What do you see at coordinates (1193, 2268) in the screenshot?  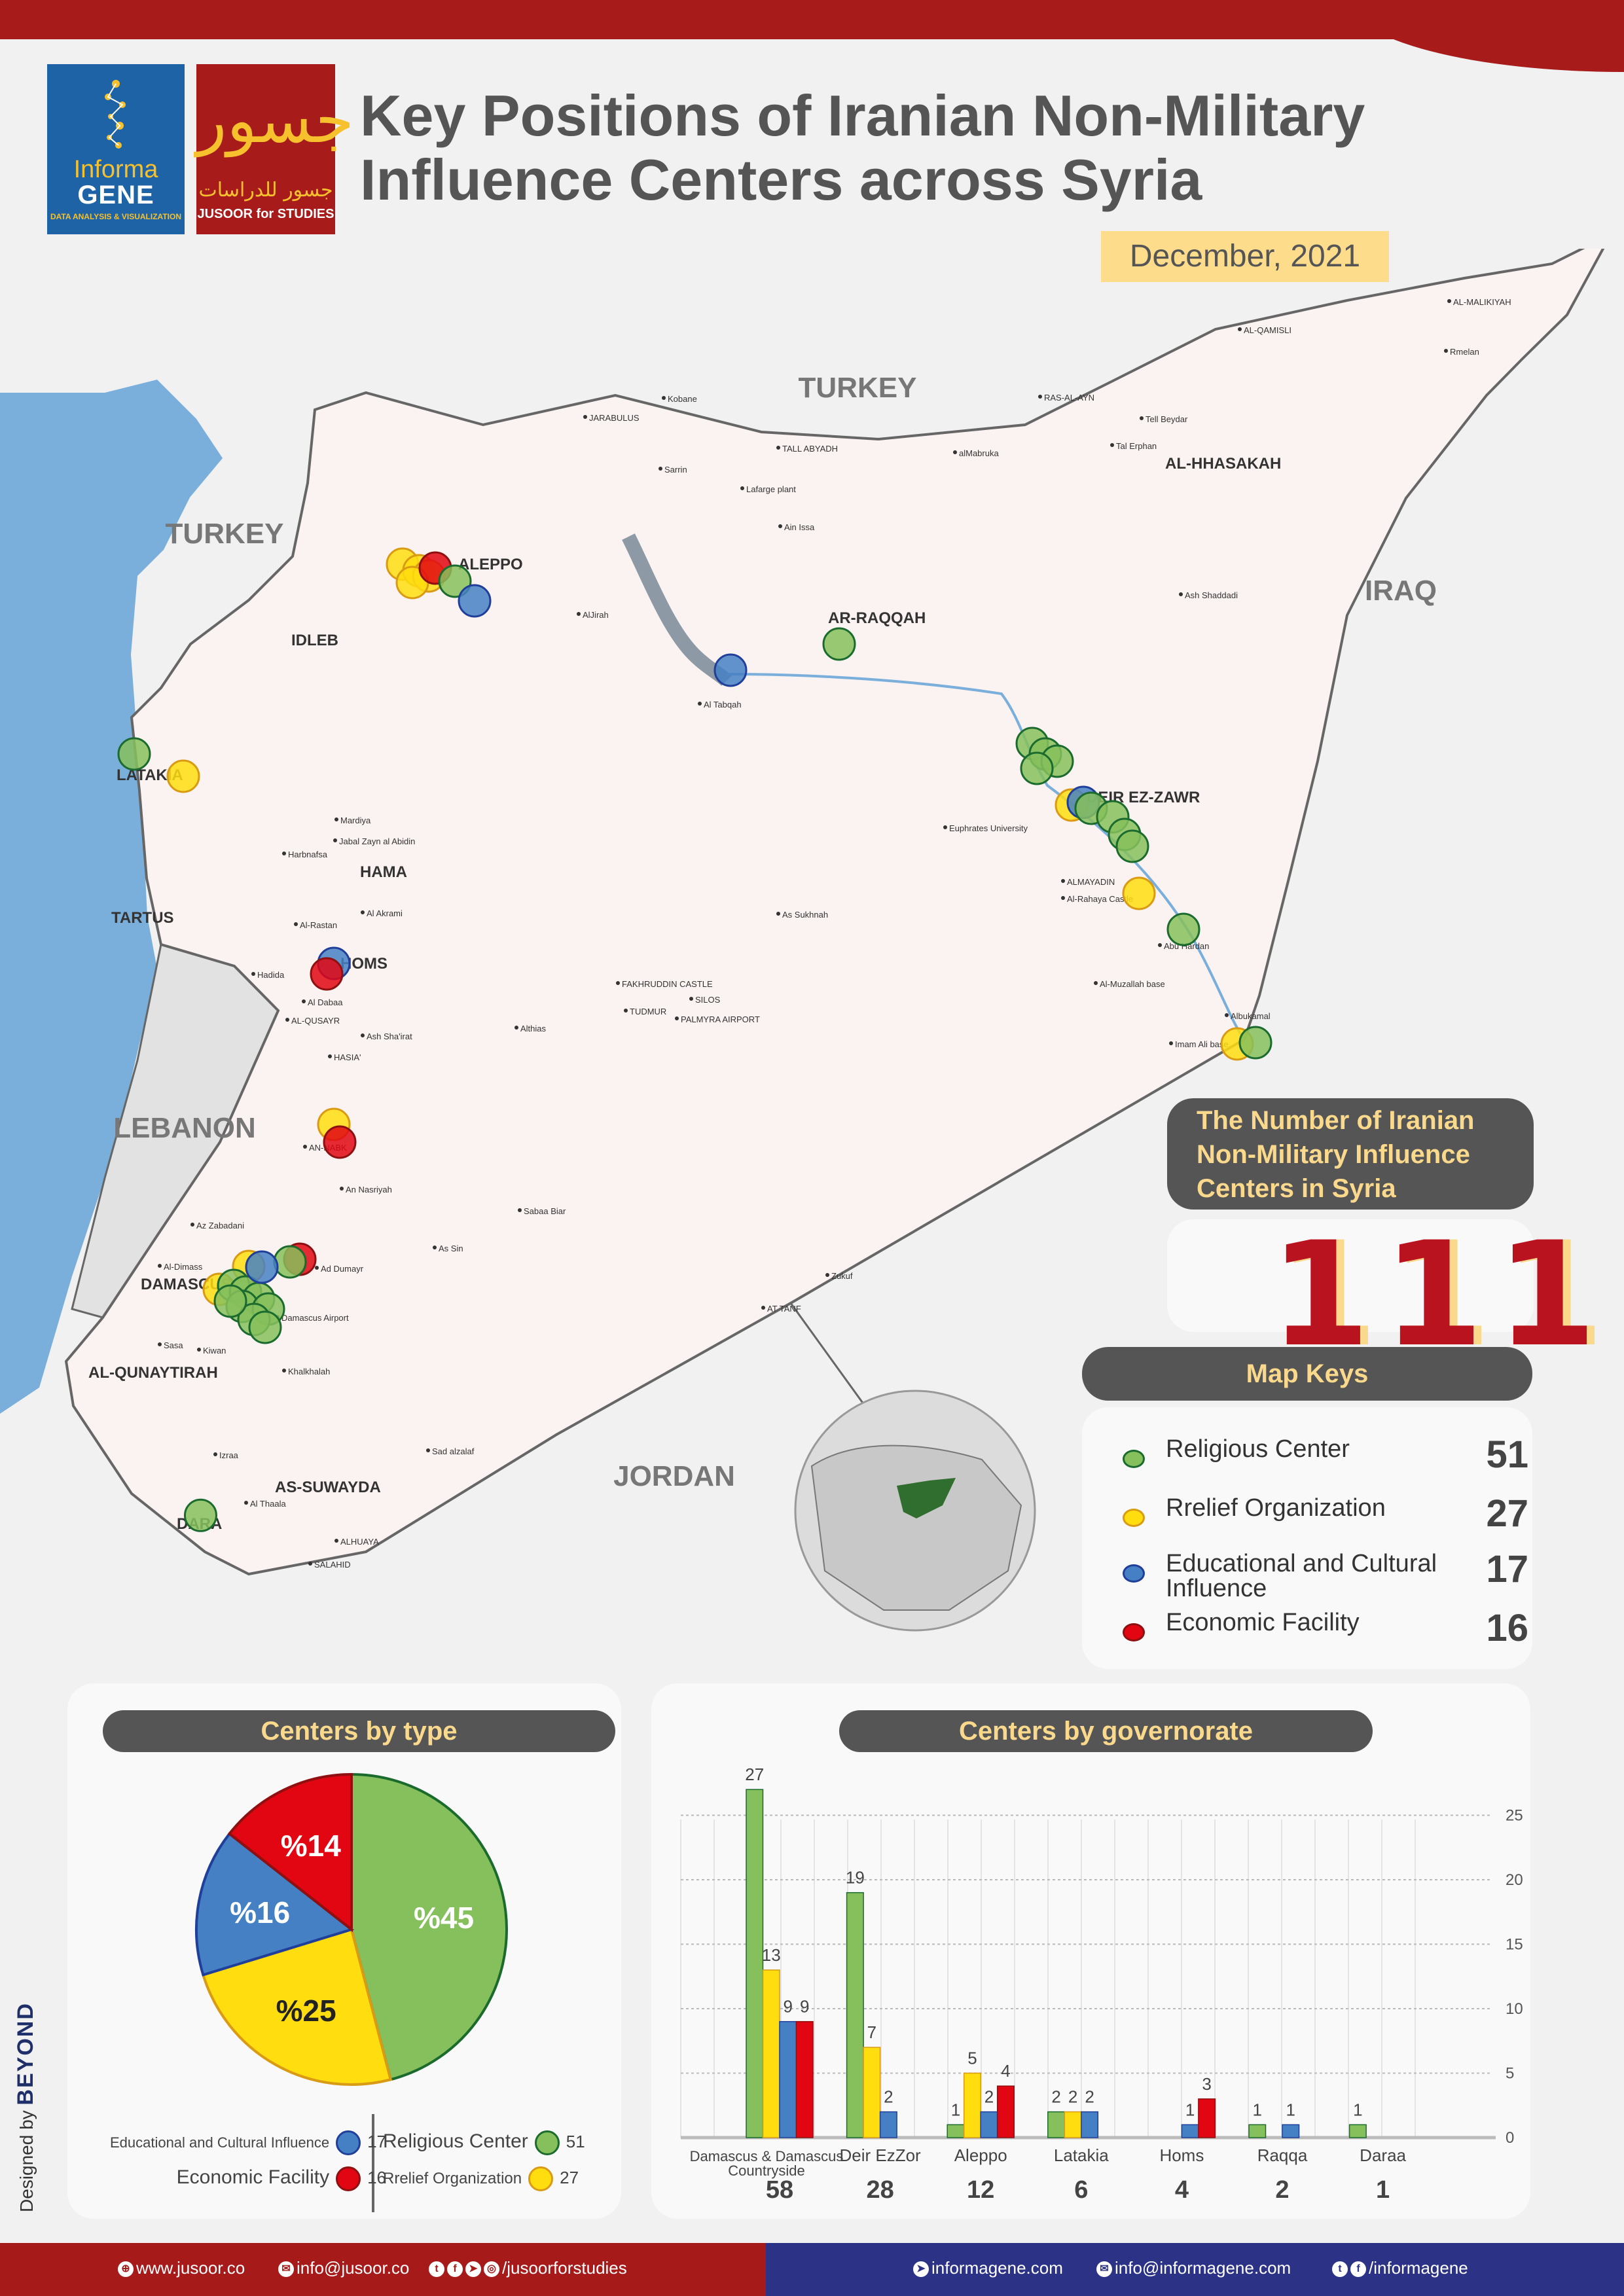 I see `informagene-email-link: ✉ info@informagene.com` at bounding box center [1193, 2268].